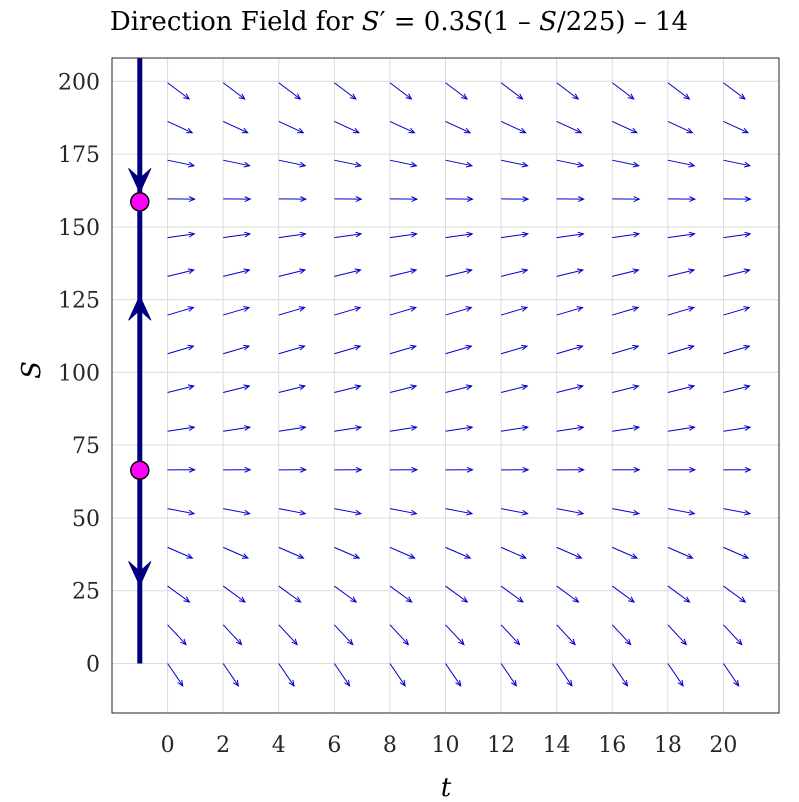 Image resolution: width=799 pixels, height=802 pixels. What do you see at coordinates (86, 592) in the screenshot?
I see `y-tick-label: 25` at bounding box center [86, 592].